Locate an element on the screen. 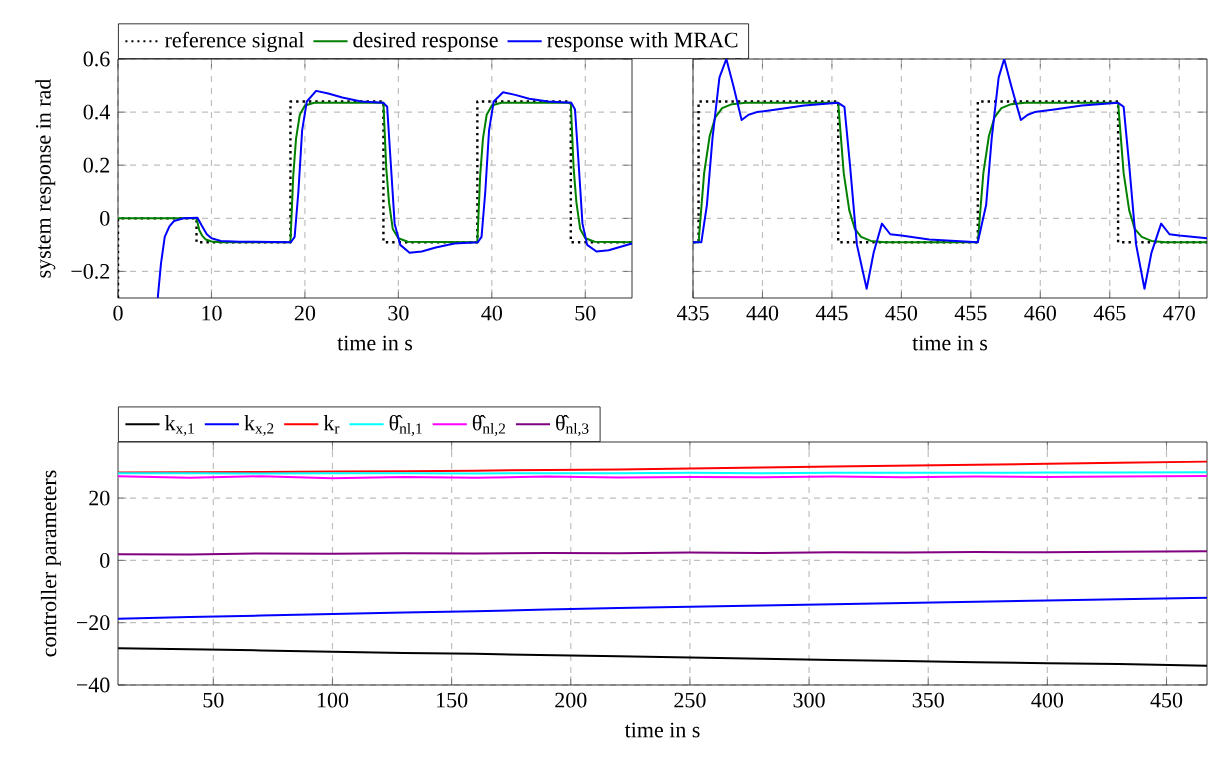 Image resolution: width=1213 pixels, height=764 pixels. x-tick-label: 30 is located at coordinates (398, 313).